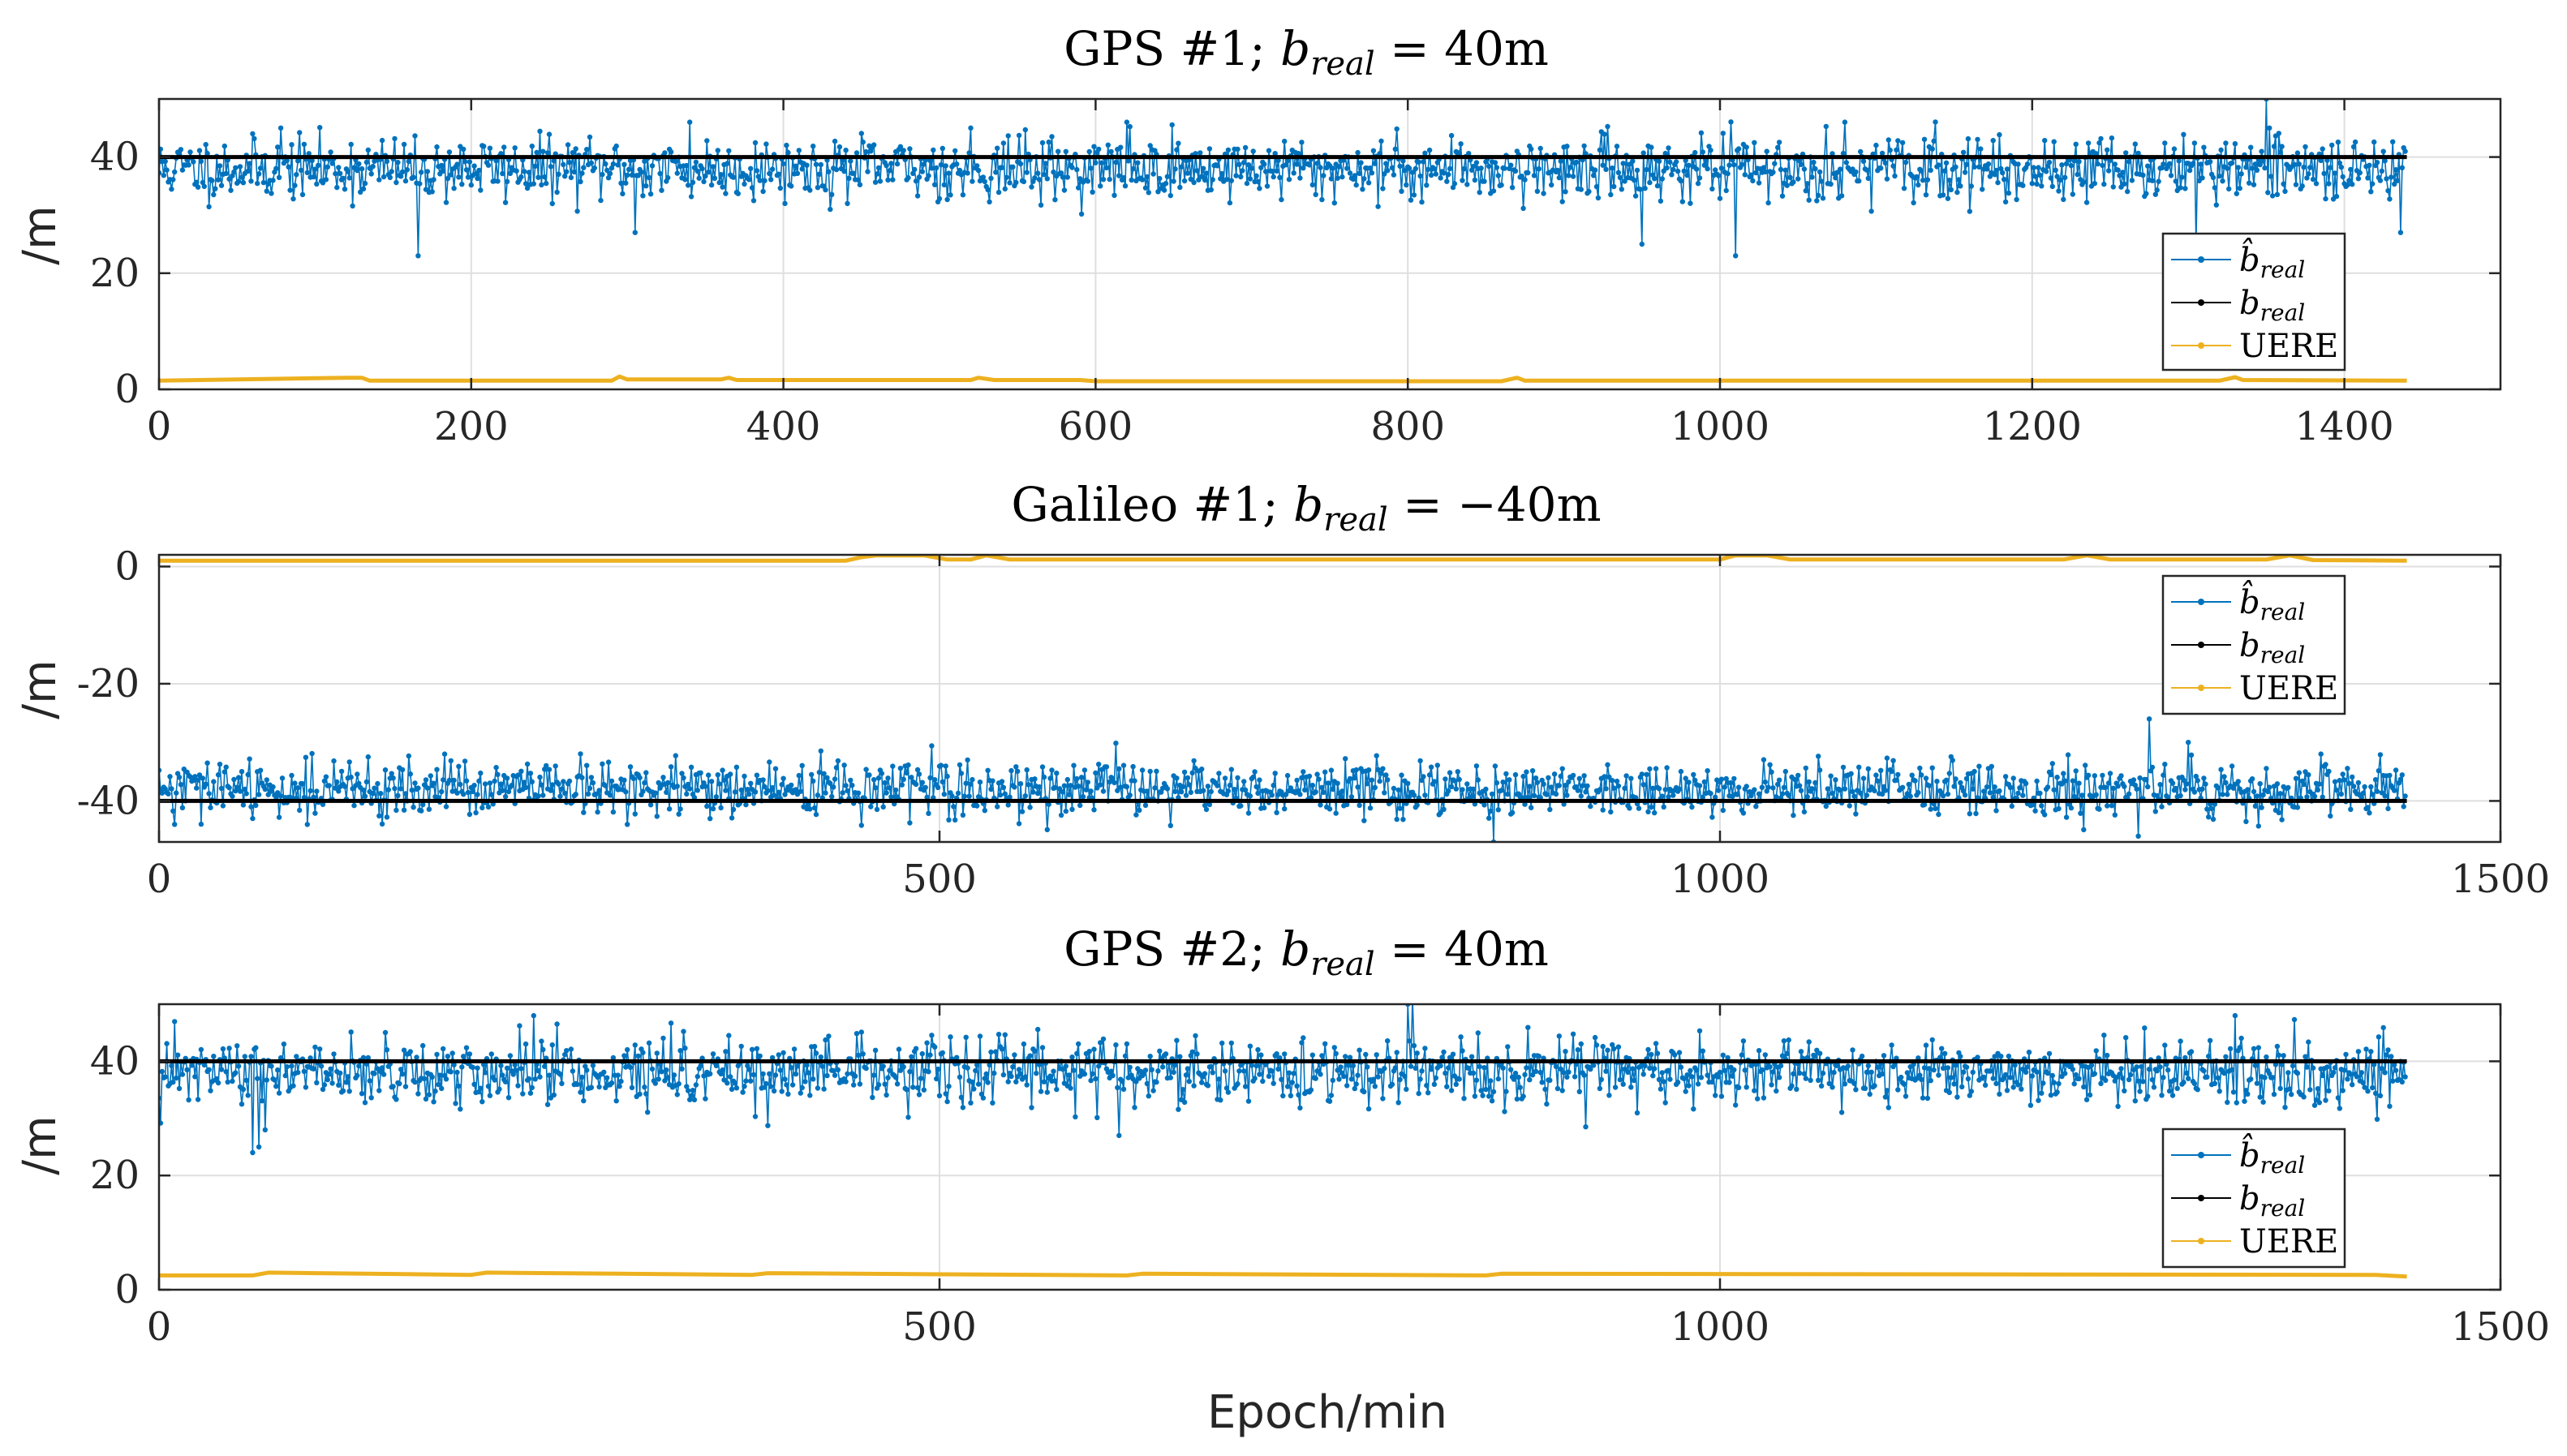 This screenshot has height=1456, width=2567. What do you see at coordinates (2272, 647) in the screenshot?
I see `legend-label: breal` at bounding box center [2272, 647].